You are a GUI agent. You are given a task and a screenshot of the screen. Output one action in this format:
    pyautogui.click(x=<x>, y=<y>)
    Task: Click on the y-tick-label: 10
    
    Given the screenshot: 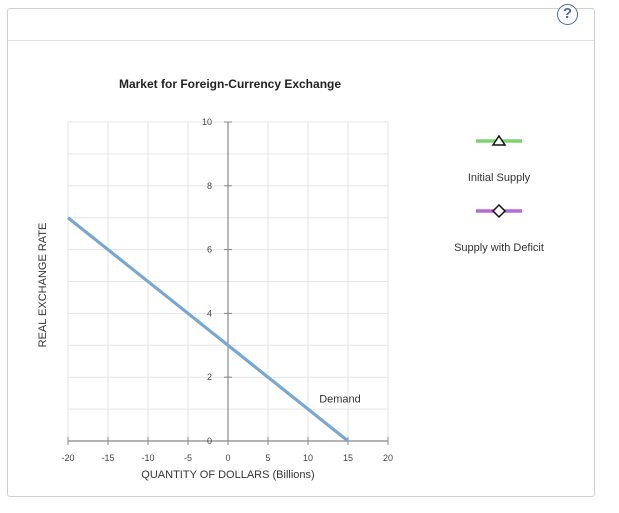 What is the action you would take?
    pyautogui.click(x=207, y=122)
    